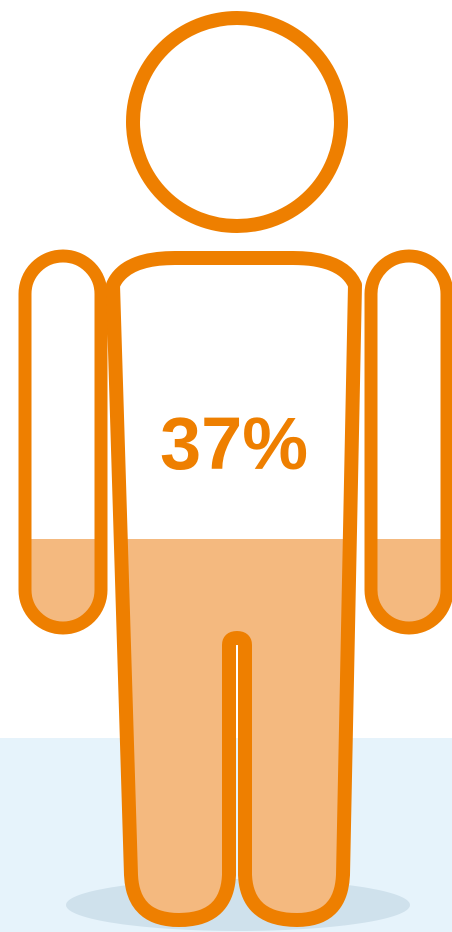 This screenshot has width=452, height=932. Describe the element at coordinates (63, 442) in the screenshot. I see `left-arm` at that location.